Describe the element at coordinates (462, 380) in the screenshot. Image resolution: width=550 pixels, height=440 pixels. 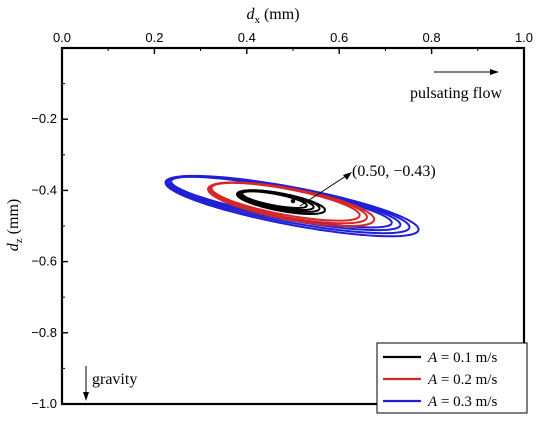
I see `legend-entry-label: A = 0.2 m/s` at that location.